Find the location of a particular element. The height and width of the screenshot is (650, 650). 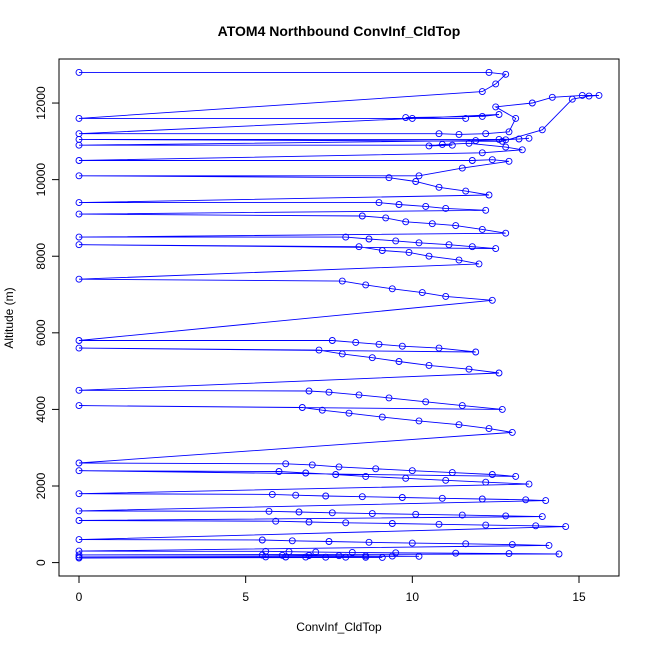

y-tick-label: 0 is located at coordinates (41, 562).